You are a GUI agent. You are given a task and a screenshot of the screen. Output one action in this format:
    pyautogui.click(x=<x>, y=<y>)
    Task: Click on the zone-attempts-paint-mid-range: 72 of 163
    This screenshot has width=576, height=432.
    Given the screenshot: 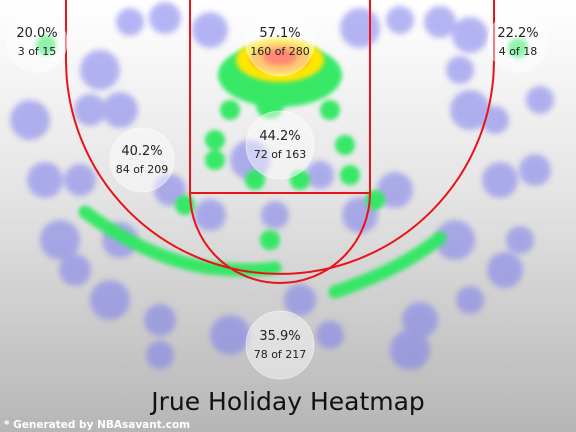 What is the action you would take?
    pyautogui.click(x=280, y=154)
    